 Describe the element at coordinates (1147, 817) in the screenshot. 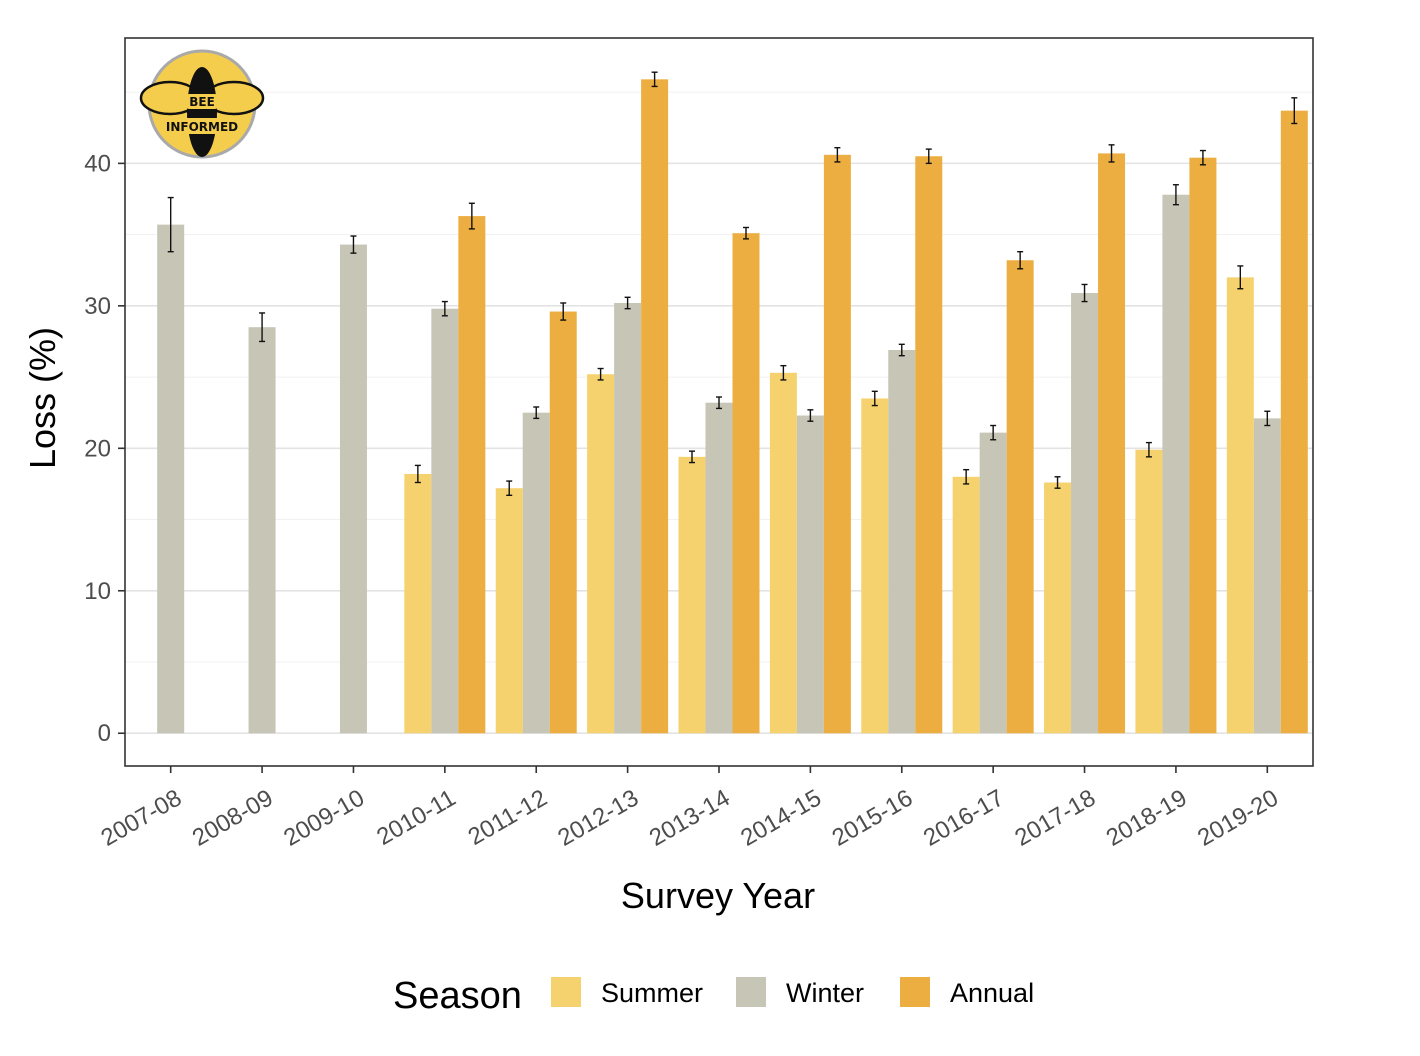

I see `x-tick-label: 2018-19` at that location.